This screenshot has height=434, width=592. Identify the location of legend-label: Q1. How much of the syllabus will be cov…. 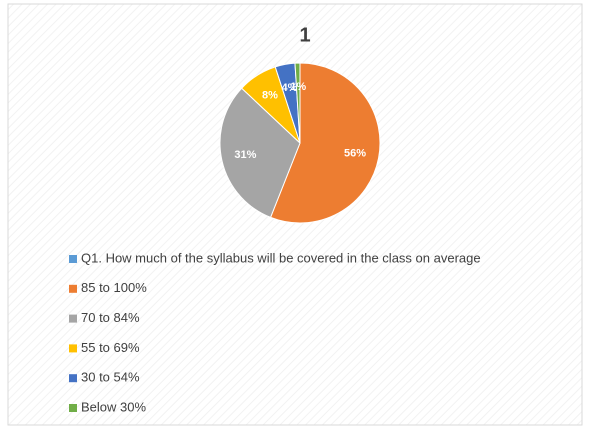
(281, 257).